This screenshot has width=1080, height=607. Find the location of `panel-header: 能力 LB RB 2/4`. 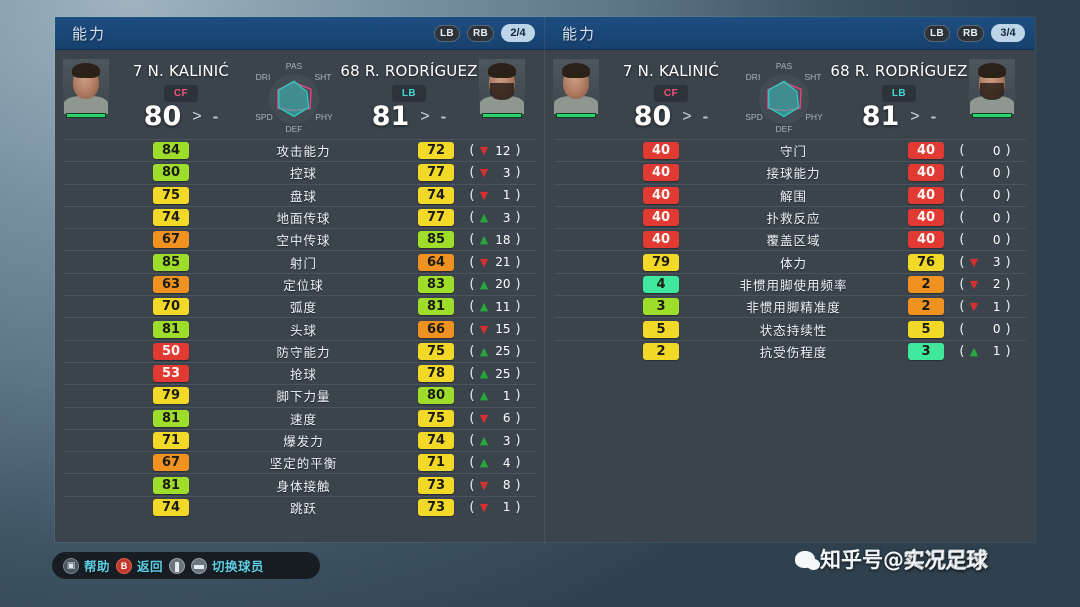

panel-header: 能力 LB RB 2/4 is located at coordinates (300, 33).